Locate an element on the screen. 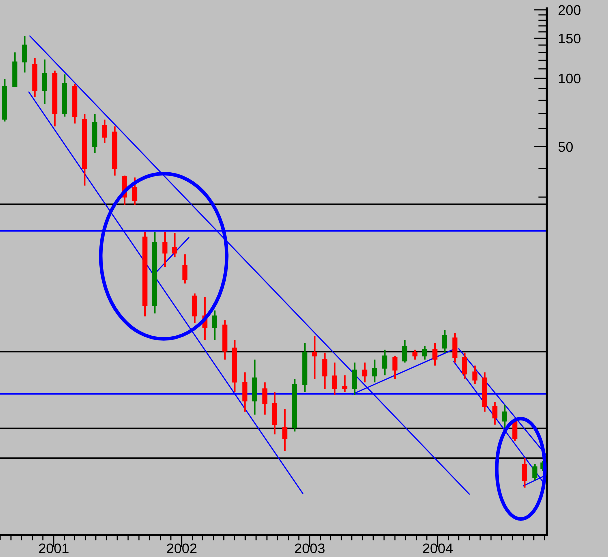  y-tick-label: 50 is located at coordinates (566, 147).